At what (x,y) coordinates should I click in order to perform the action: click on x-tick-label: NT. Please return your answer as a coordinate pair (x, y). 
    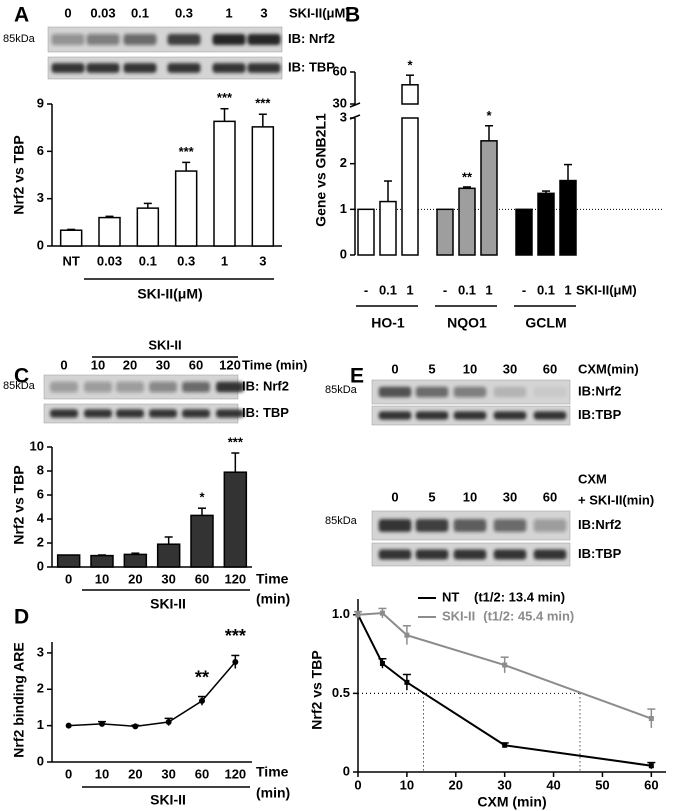
    Looking at the image, I should click on (70, 260).